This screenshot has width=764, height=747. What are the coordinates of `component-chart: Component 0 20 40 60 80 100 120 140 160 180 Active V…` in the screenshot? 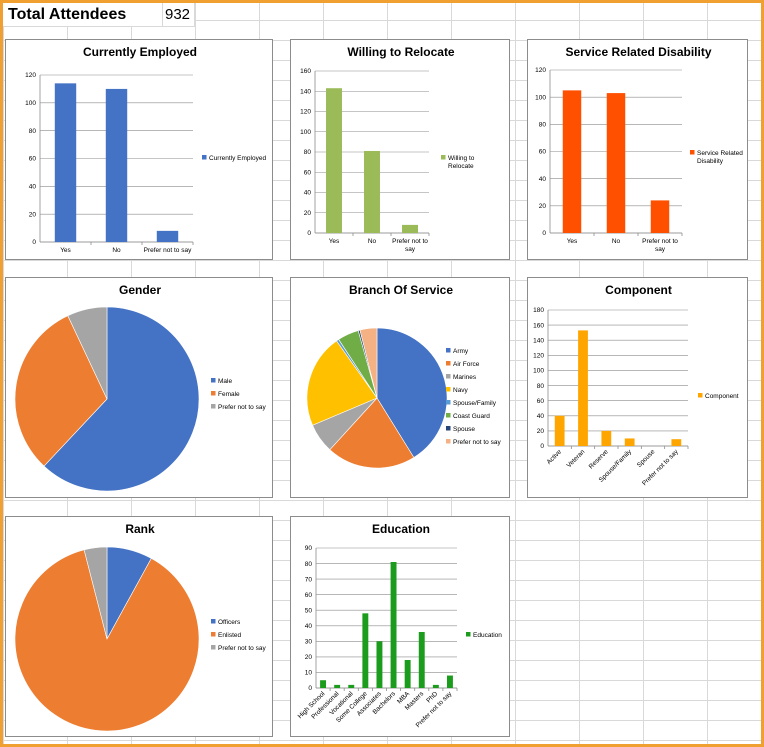 It's located at (637, 387).